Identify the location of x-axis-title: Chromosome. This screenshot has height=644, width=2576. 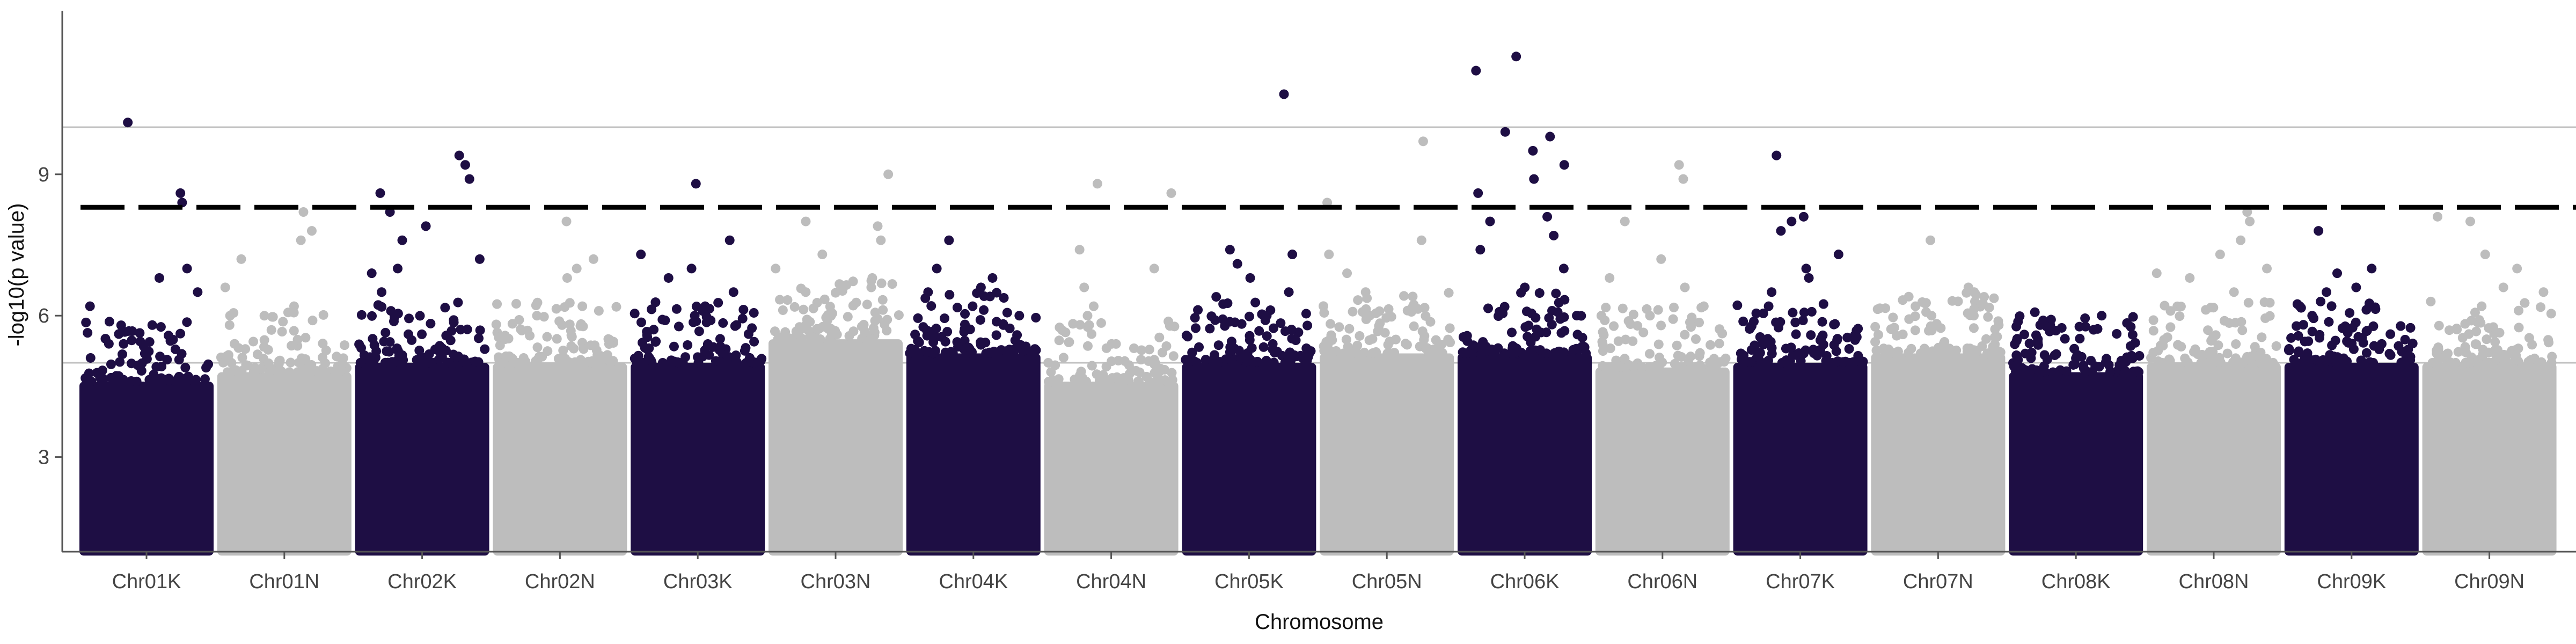
(1319, 622).